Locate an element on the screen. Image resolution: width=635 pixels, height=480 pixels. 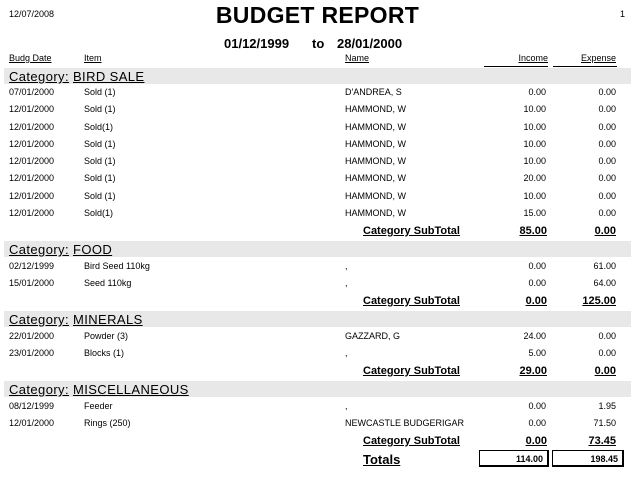
subtotal-expense: 73.45 is located at coordinates (602, 441).